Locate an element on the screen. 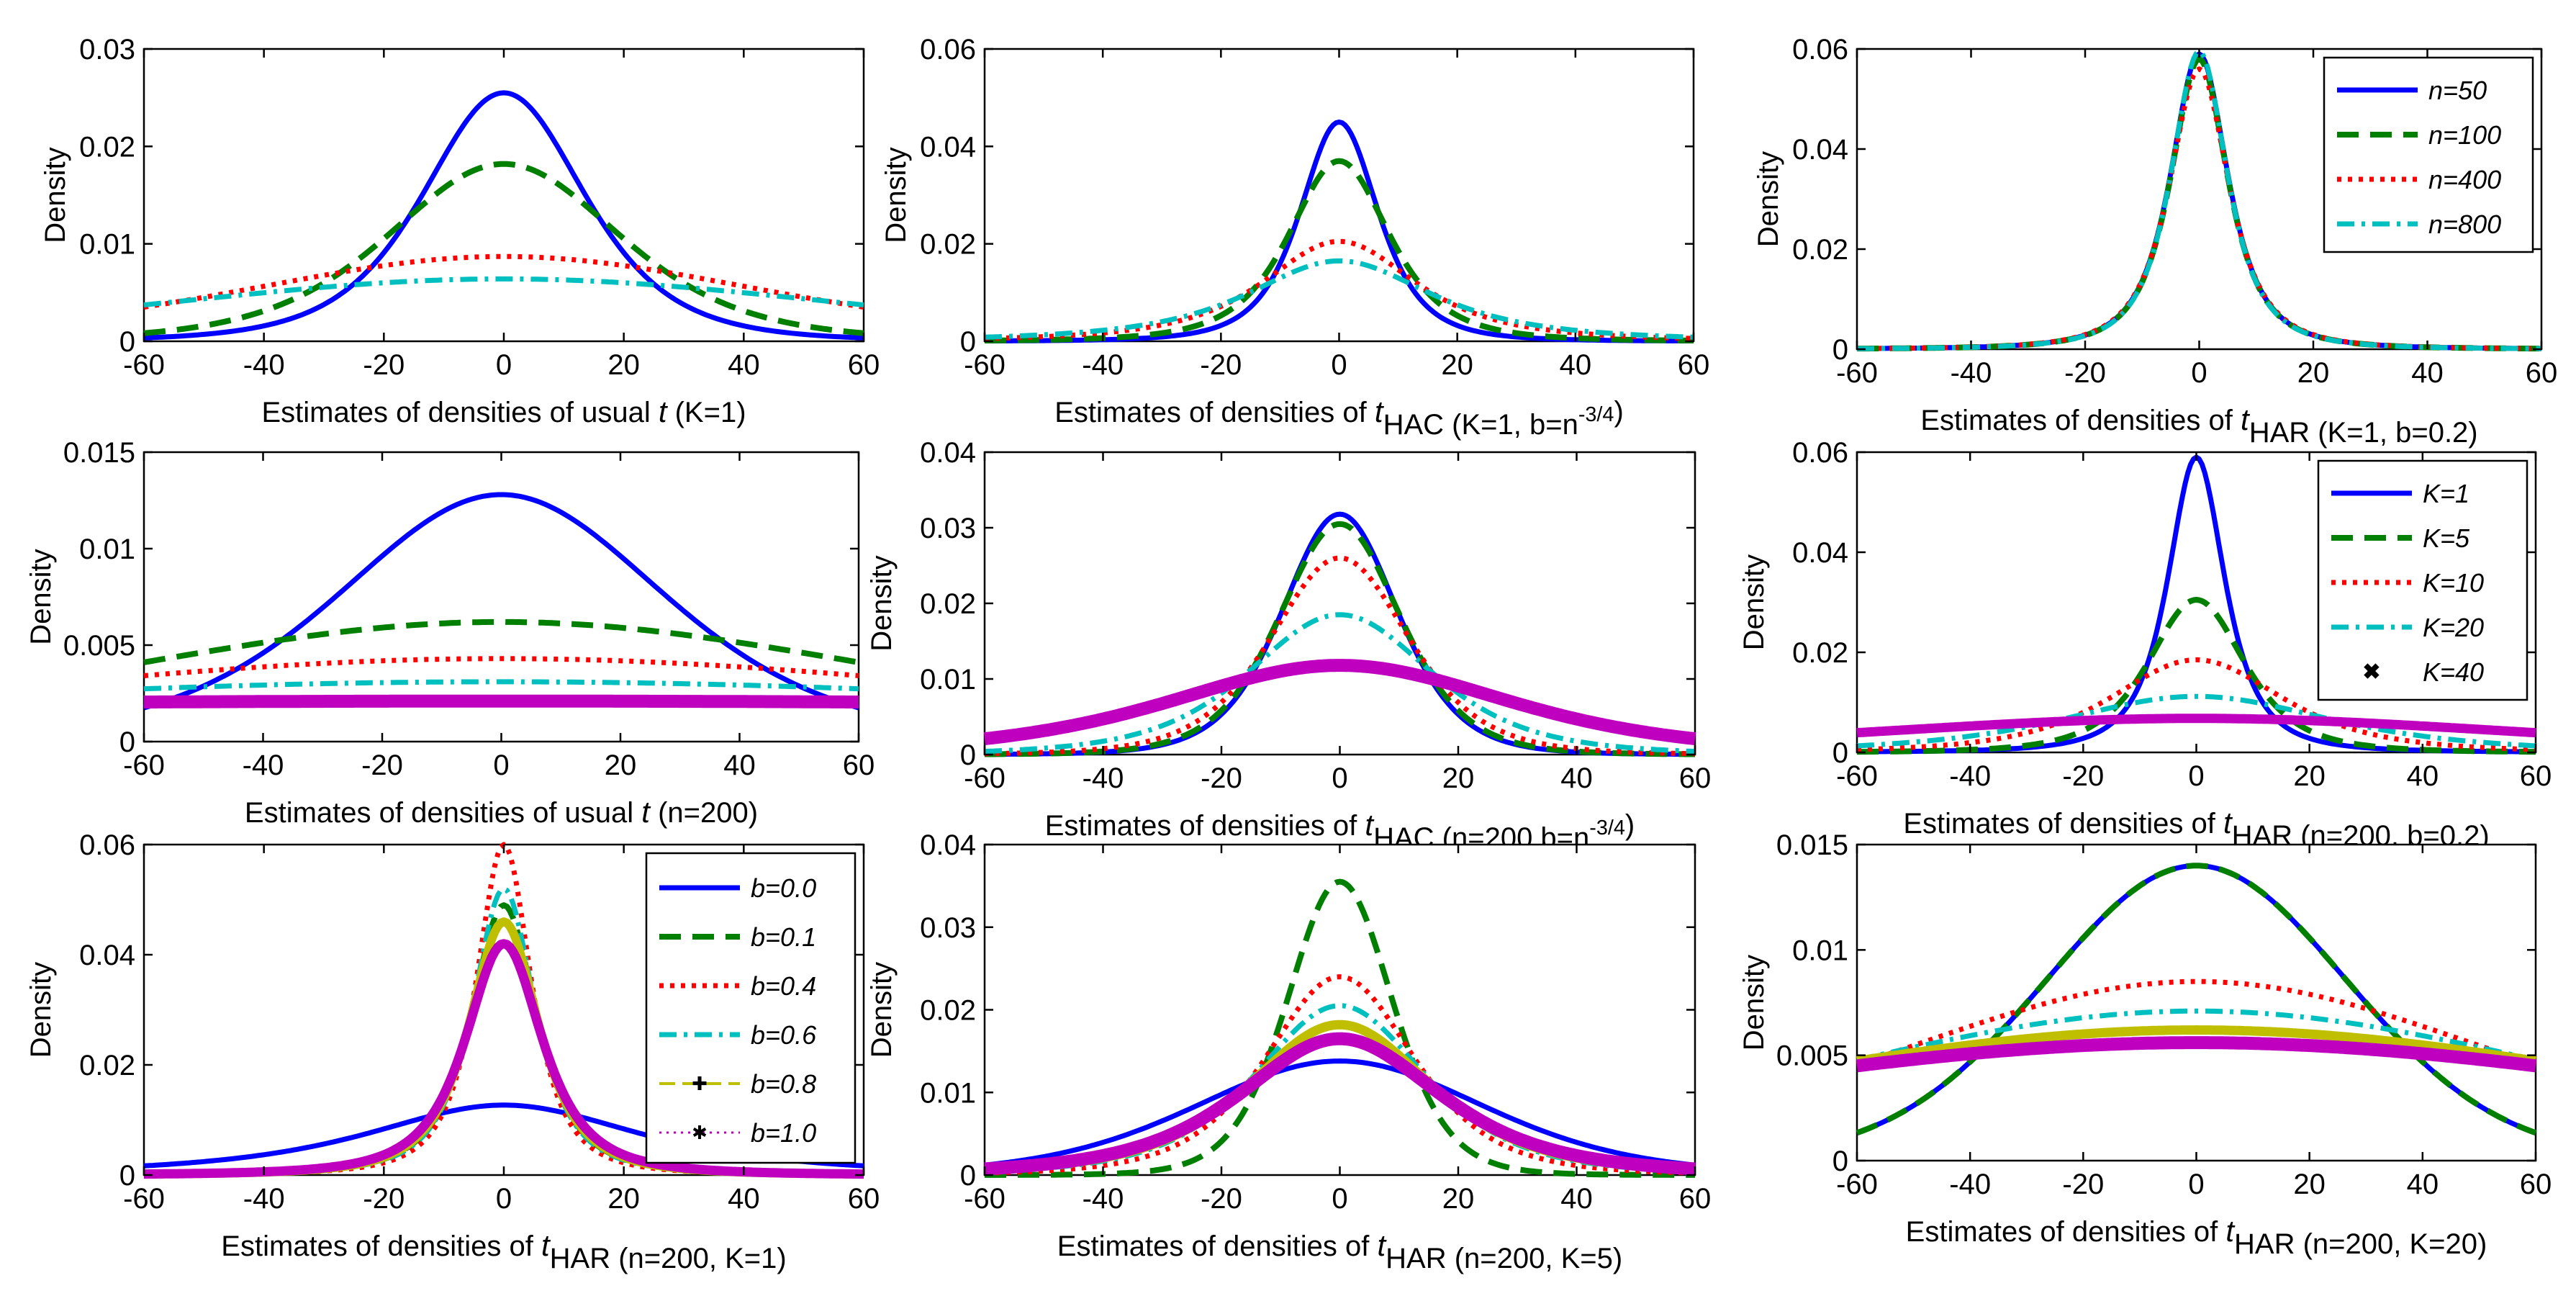 This screenshot has height=1296, width=2576. legend-entry-label: n=50 is located at coordinates (2457, 90).